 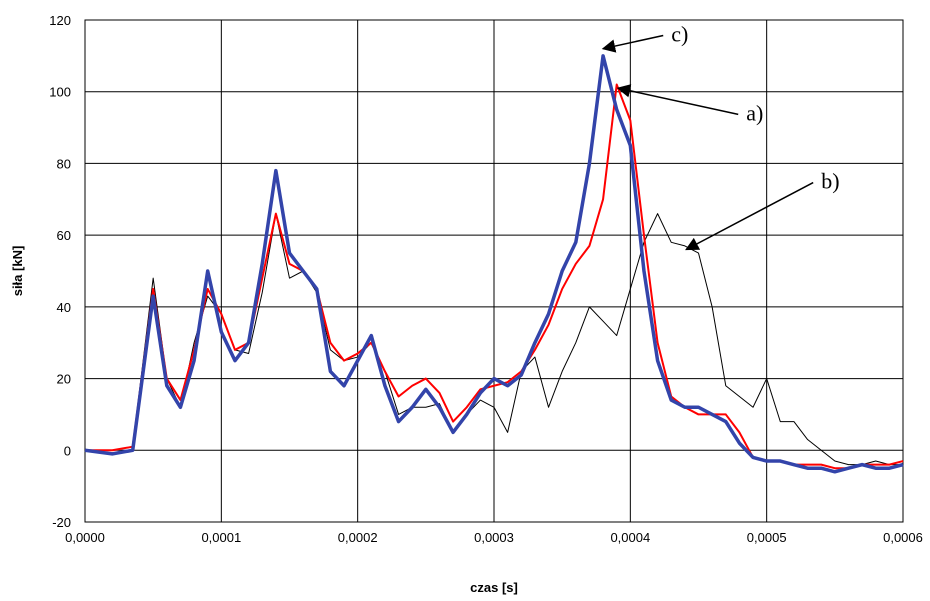 What do you see at coordinates (67, 450) in the screenshot?
I see `y-tick-label: 0` at bounding box center [67, 450].